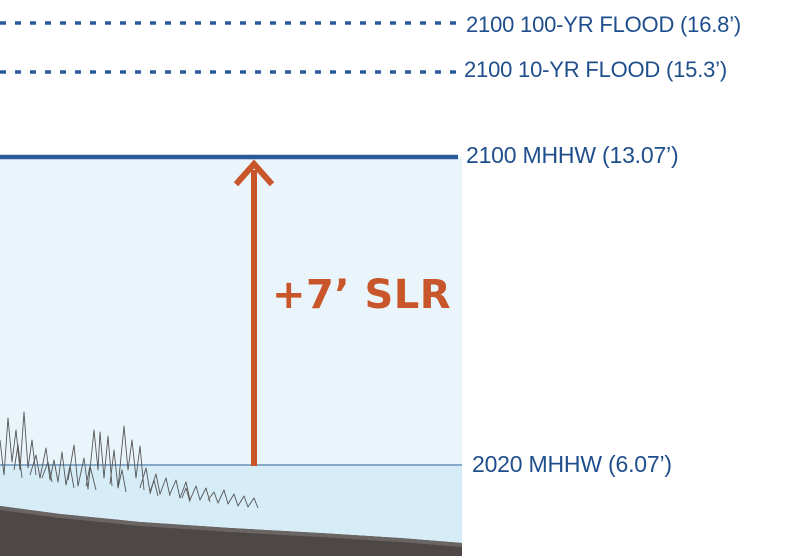 This screenshot has width=790, height=556. I want to click on flood-10yr-label: 2100 10-YR FLOOD (15.3’), so click(595, 69).